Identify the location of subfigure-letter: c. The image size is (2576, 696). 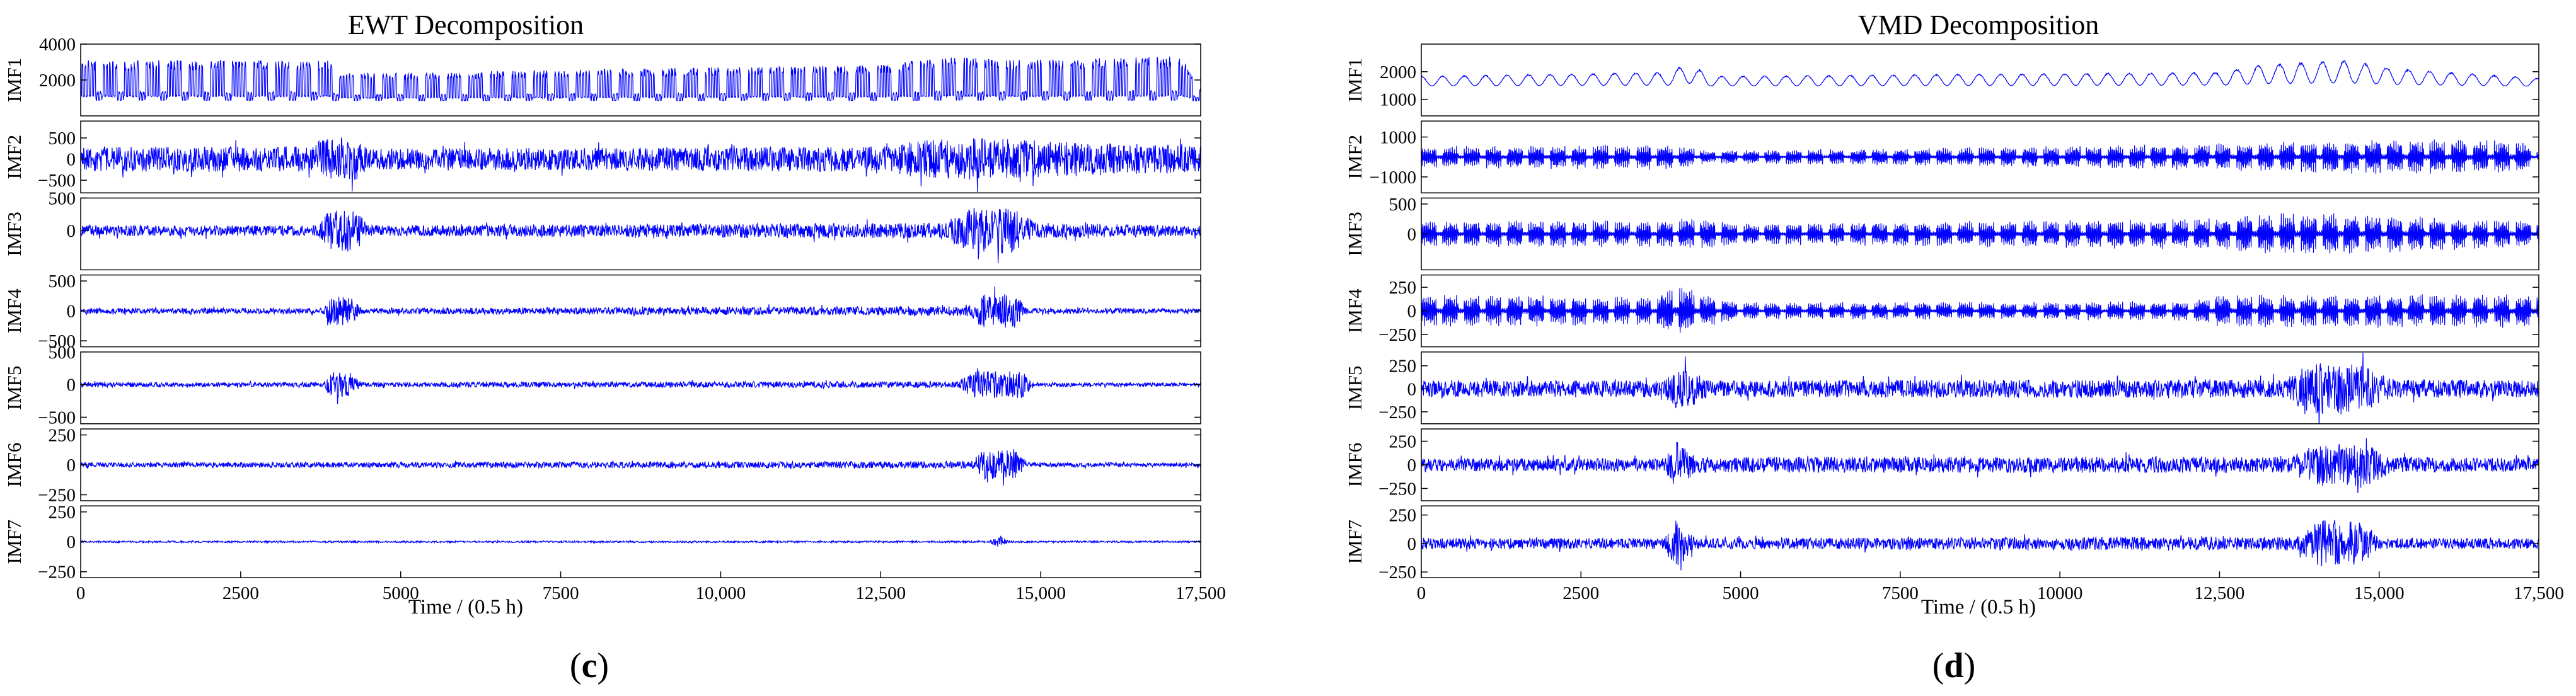
(590, 665).